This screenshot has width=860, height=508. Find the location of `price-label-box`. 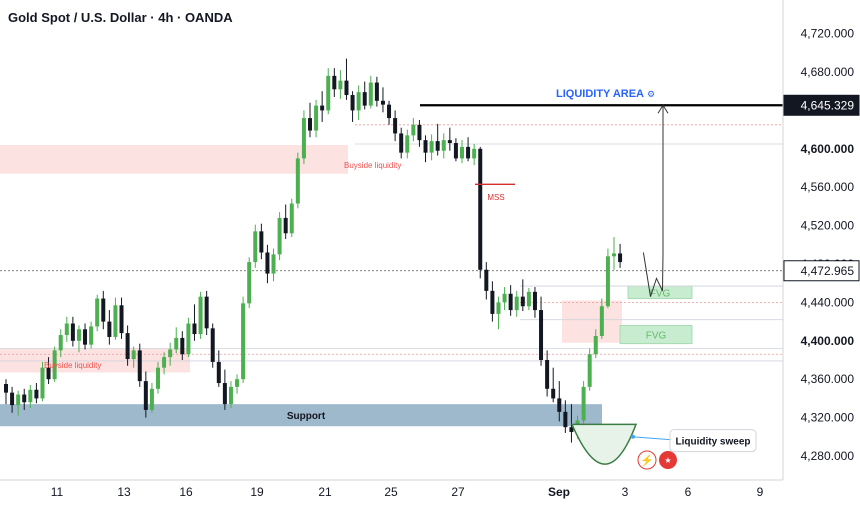

price-label-box is located at coordinates (821, 271).